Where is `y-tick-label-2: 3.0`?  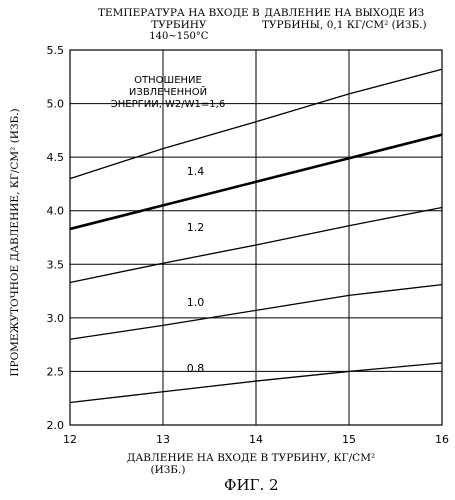 y-tick-label-2: 3.0 is located at coordinates (56, 318).